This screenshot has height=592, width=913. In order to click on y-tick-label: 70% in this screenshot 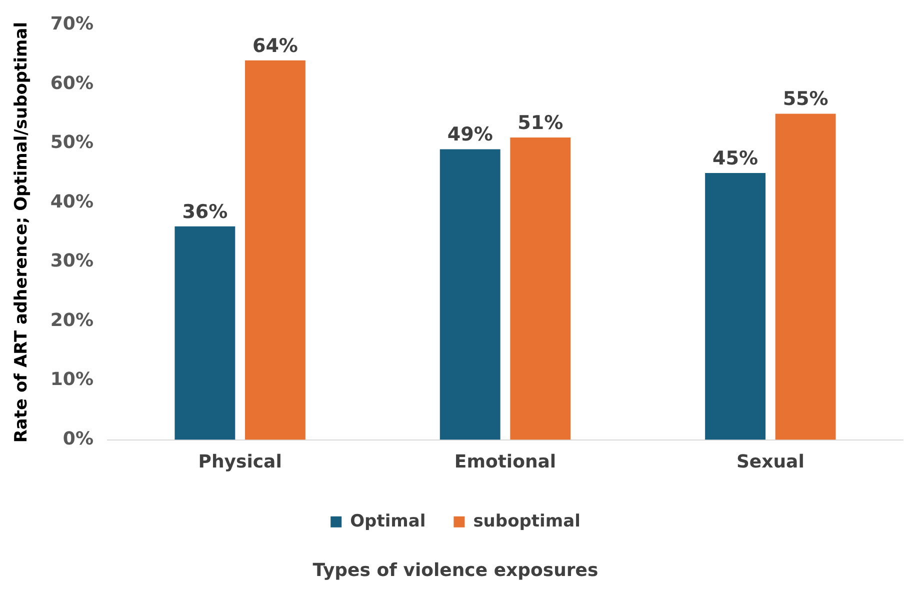, I will do `click(72, 23)`.